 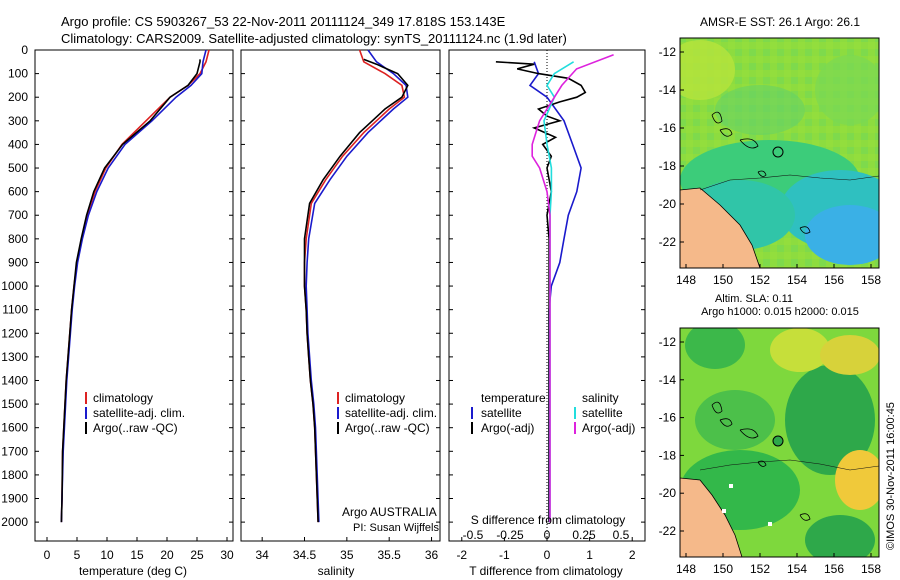 What do you see at coordinates (18, 168) in the screenshot?
I see `depth-tick-label: 500` at bounding box center [18, 168].